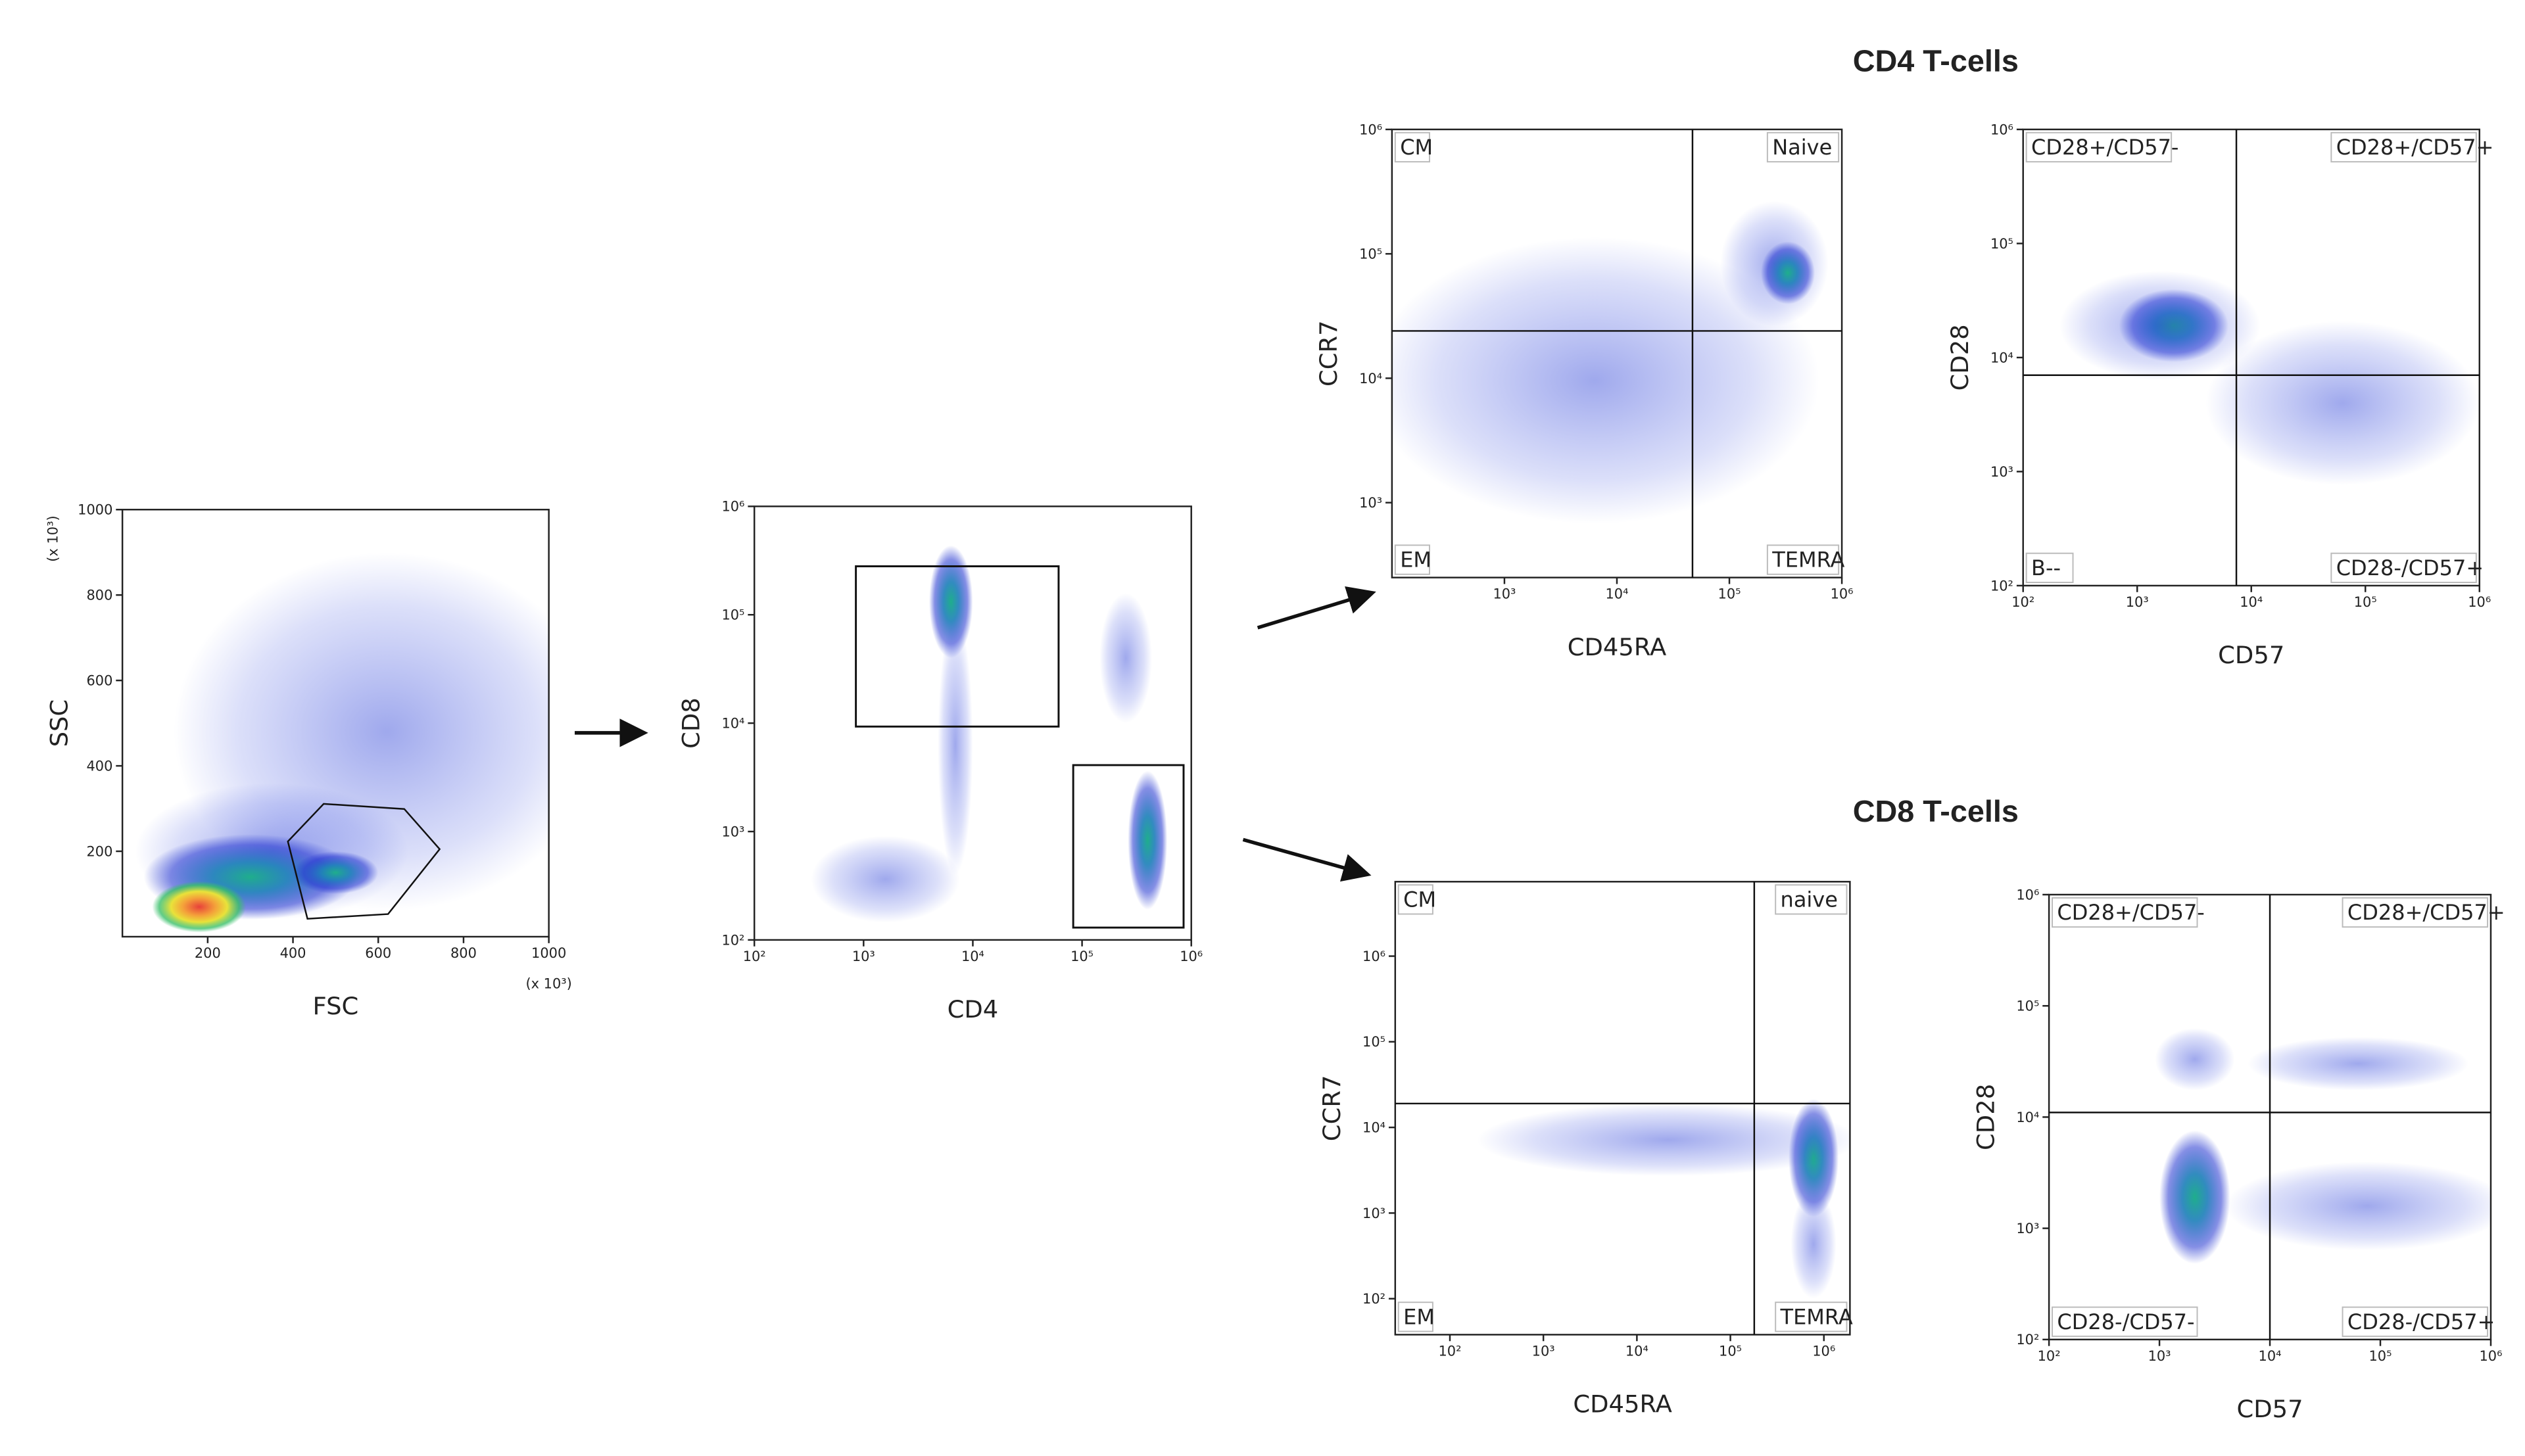 This screenshot has width=2525, height=1456. Describe the element at coordinates (974, 1009) in the screenshot. I see `x-axis-label: CD4` at that location.